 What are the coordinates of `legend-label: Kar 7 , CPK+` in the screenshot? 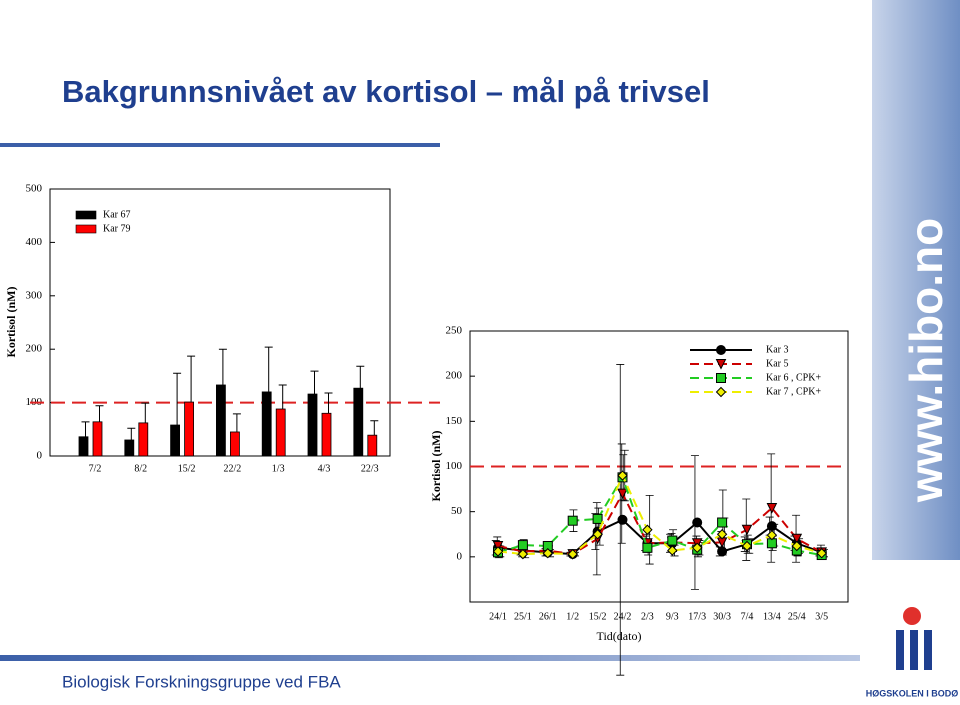 It's located at (793, 391).